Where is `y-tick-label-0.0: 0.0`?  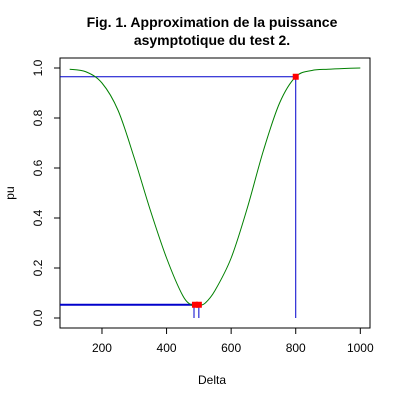
y-tick-label-0.0: 0.0 is located at coordinates (38, 317).